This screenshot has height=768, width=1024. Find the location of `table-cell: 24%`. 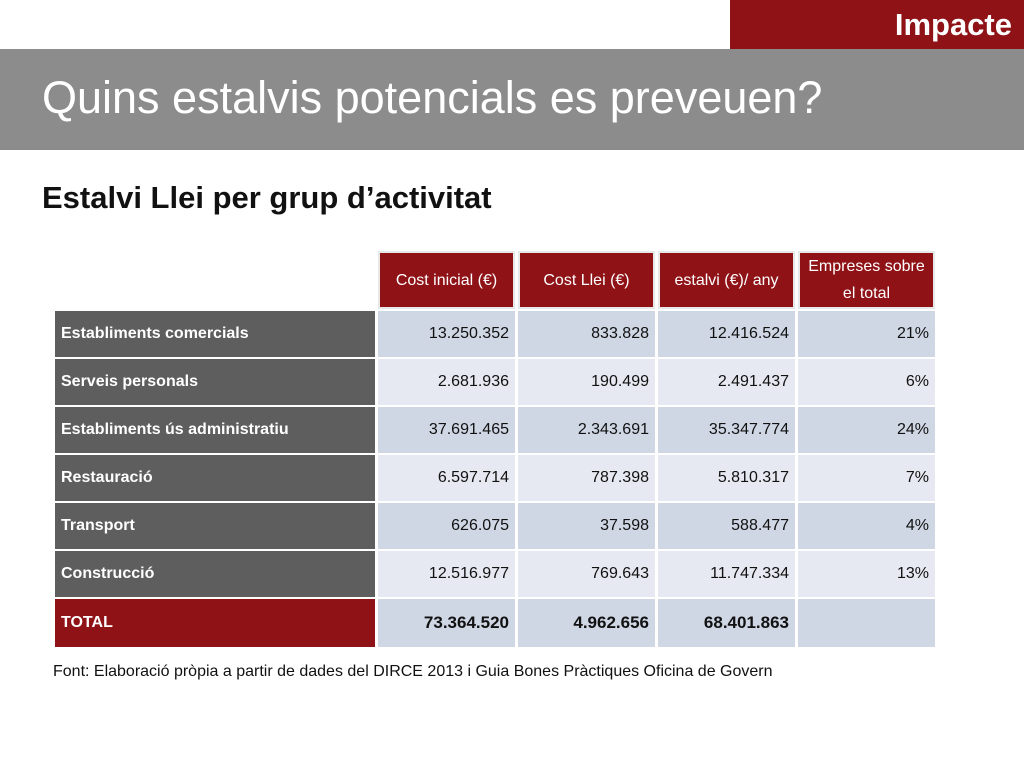

table-cell: 24% is located at coordinates (866, 430).